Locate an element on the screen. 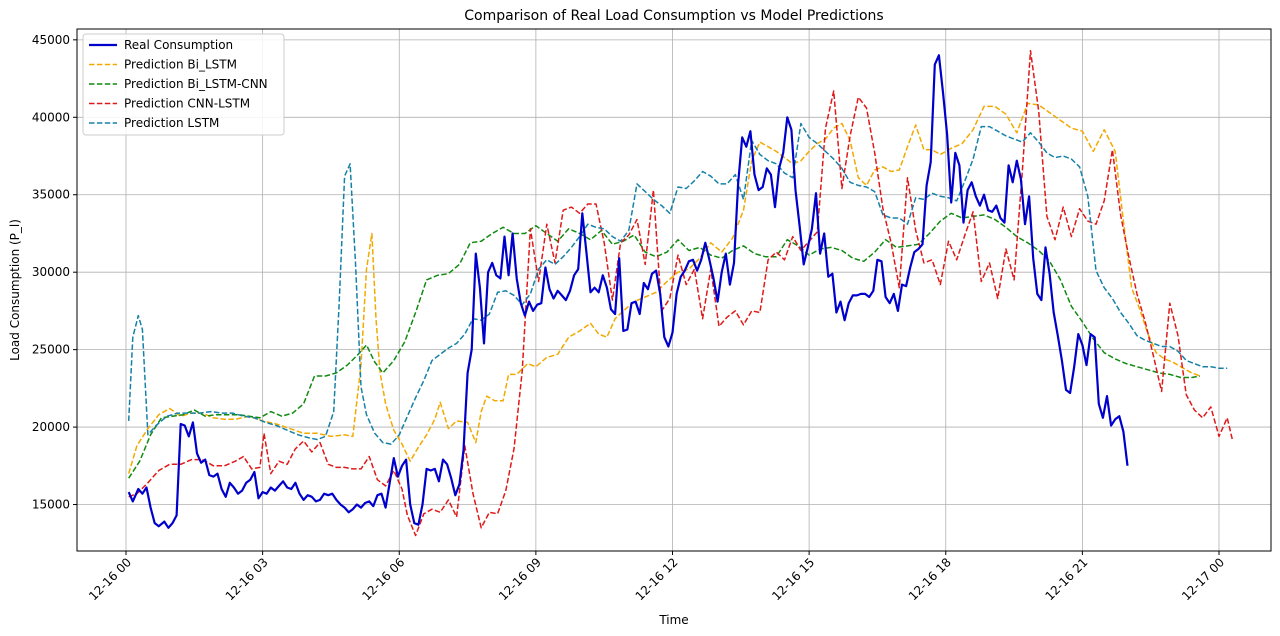 The image size is (1280, 636). y-axis-title: Load Consumption (P_l) is located at coordinates (15, 290).